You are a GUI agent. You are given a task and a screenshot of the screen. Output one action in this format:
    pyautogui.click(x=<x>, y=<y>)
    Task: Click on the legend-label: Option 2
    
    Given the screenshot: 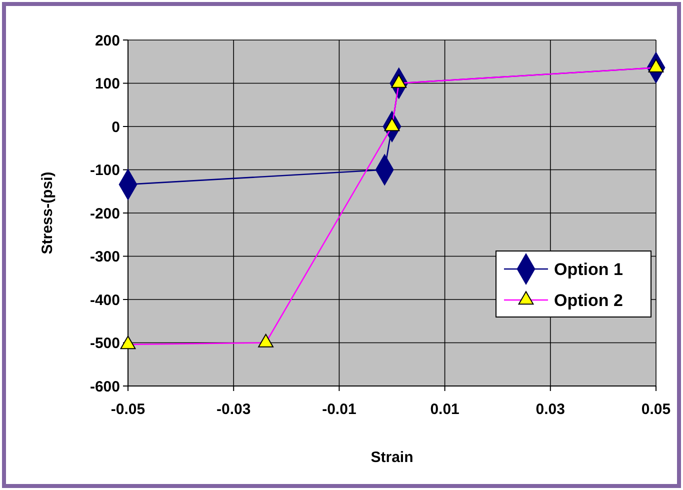 What is the action you would take?
    pyautogui.click(x=588, y=300)
    